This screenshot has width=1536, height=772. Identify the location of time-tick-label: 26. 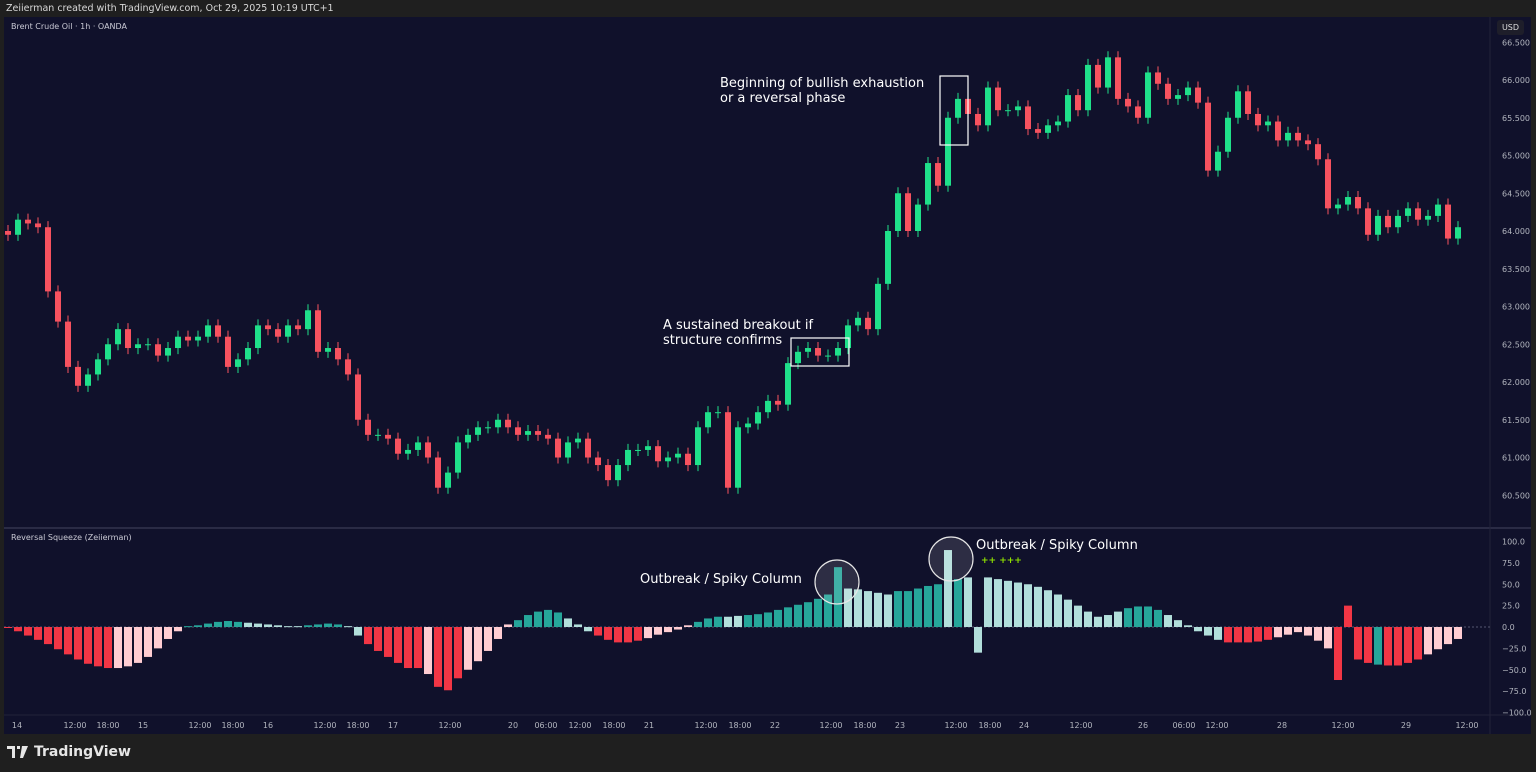
(1143, 725).